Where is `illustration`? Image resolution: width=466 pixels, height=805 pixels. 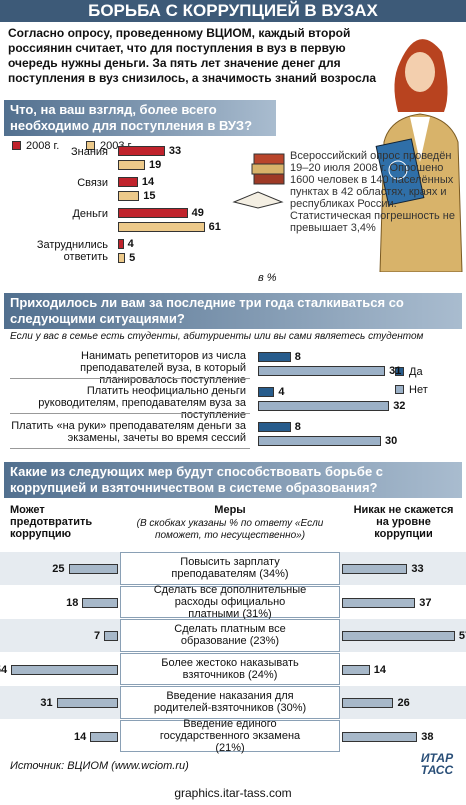 illustration is located at coordinates (419, 155).